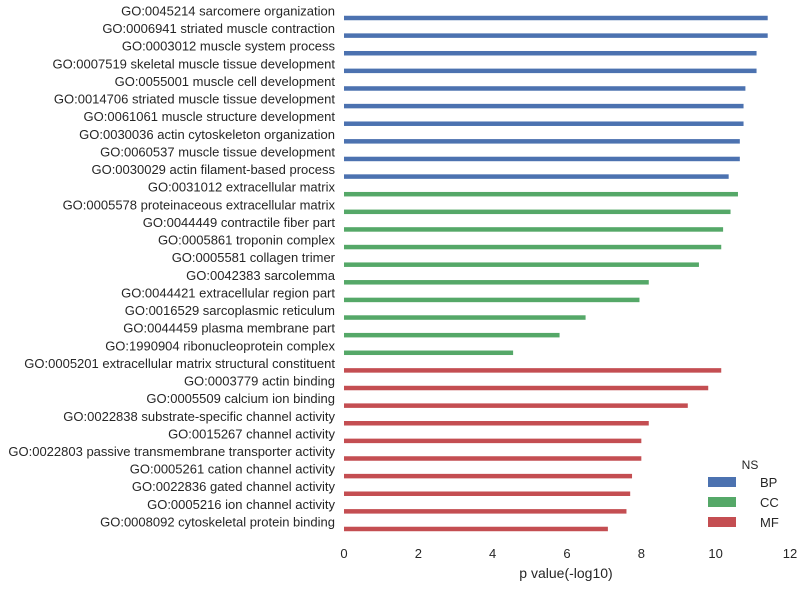 The image size is (804, 592). What do you see at coordinates (225, 81) in the screenshot?
I see `category-label: GO:0055001 muscle cell development` at bounding box center [225, 81].